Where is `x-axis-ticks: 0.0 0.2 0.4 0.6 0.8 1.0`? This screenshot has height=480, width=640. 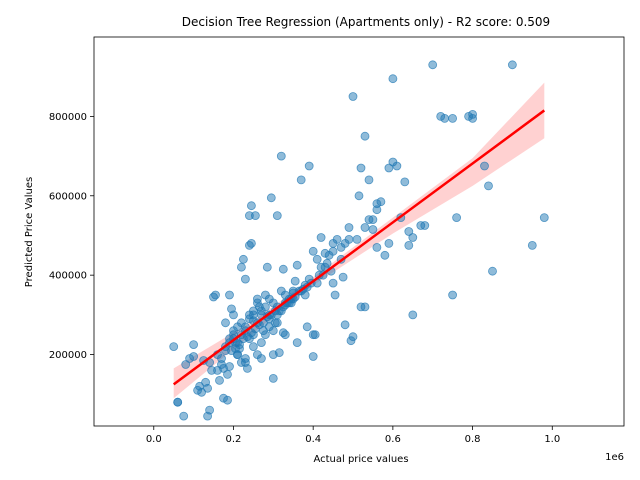 x-axis-ticks: 0.0 0.2 0.4 0.6 0.8 1.0 is located at coordinates (353, 435).